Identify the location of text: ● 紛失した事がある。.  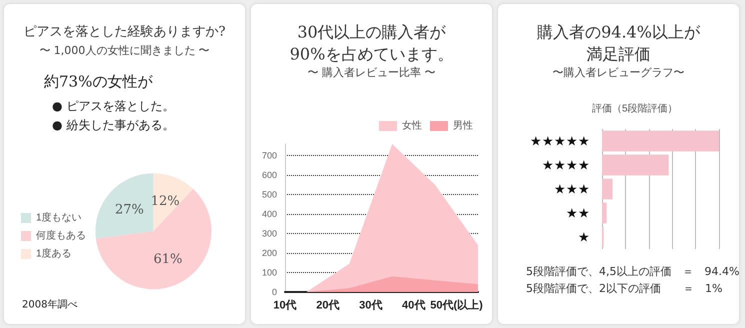
(113, 125).